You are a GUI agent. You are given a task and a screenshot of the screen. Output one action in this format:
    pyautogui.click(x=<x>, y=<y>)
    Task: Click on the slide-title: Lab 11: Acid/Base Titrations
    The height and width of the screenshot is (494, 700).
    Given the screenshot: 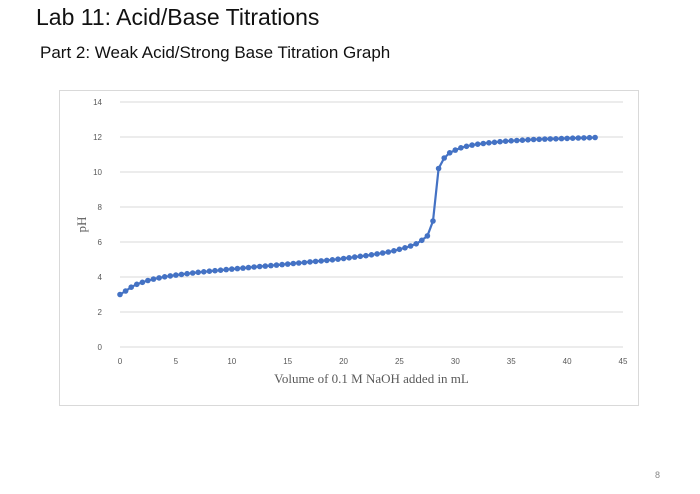 What is the action you would take?
    pyautogui.click(x=178, y=17)
    